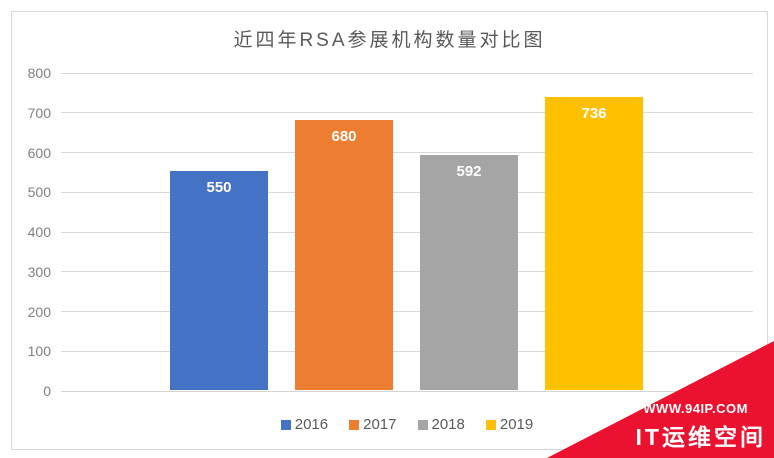  What do you see at coordinates (344, 136) in the screenshot?
I see `bar-value-label: 680` at bounding box center [344, 136].